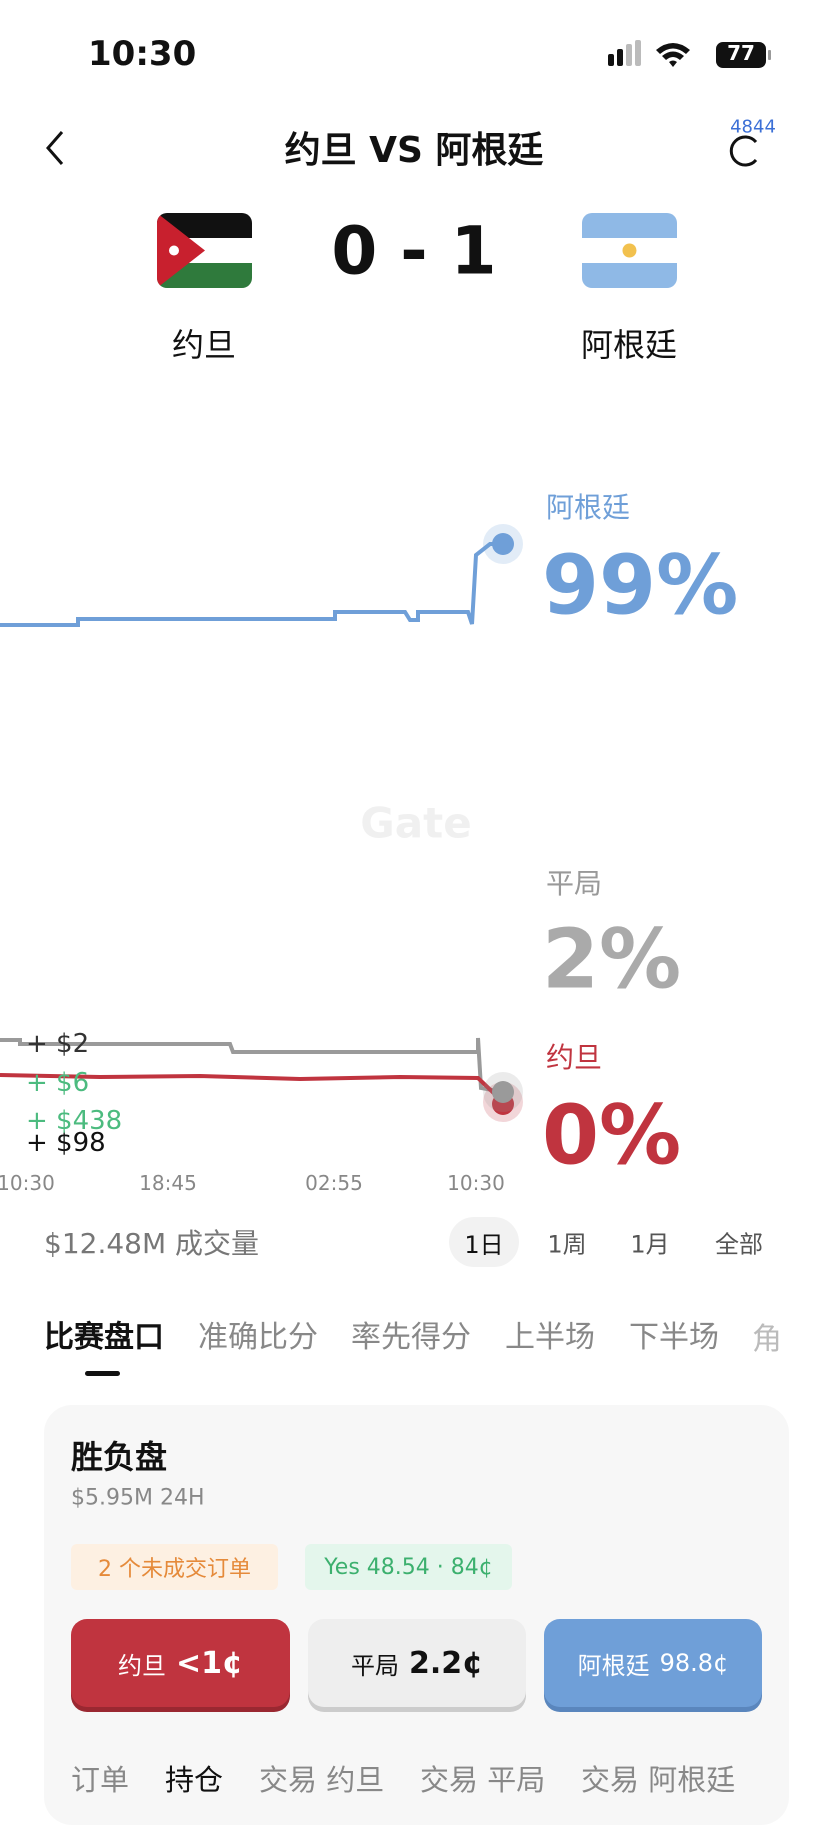  I want to click on bottom-tab: 订单, so click(100, 1780).